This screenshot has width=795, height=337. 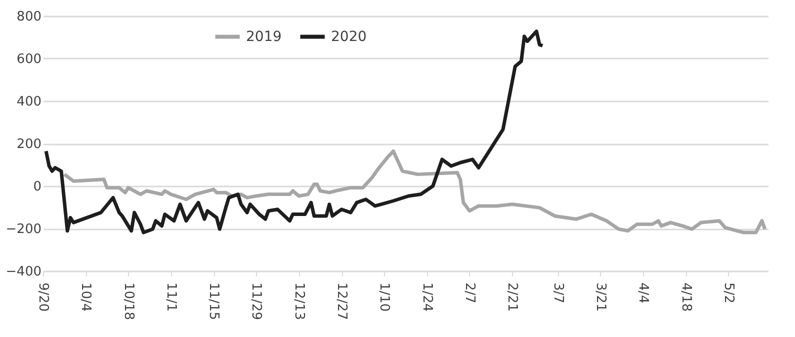 What do you see at coordinates (24, 229) in the screenshot?
I see `y-tick-label: −200` at bounding box center [24, 229].